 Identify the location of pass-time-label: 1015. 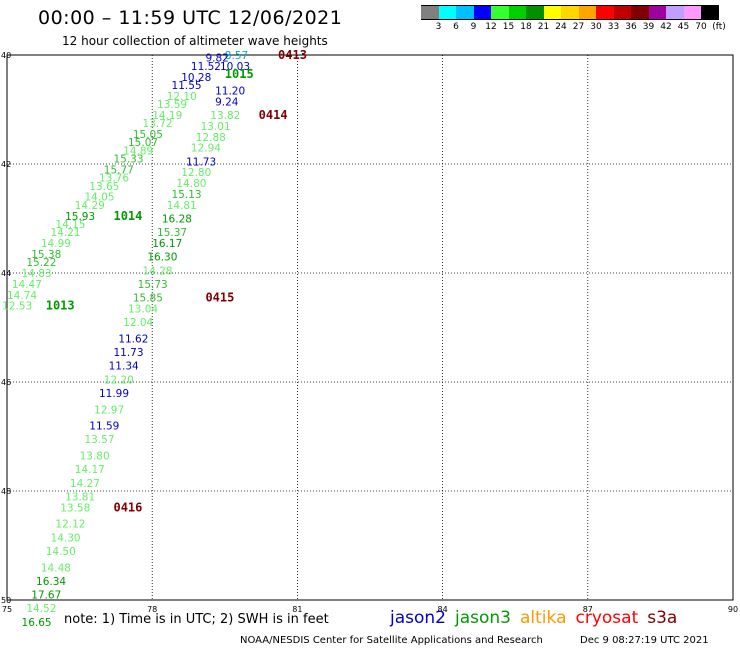
(239, 74).